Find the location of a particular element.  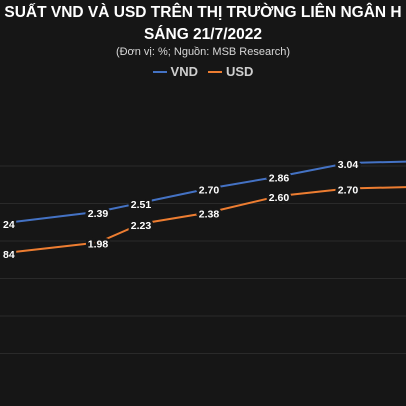

legend-swatch-usd is located at coordinates (215, 72).